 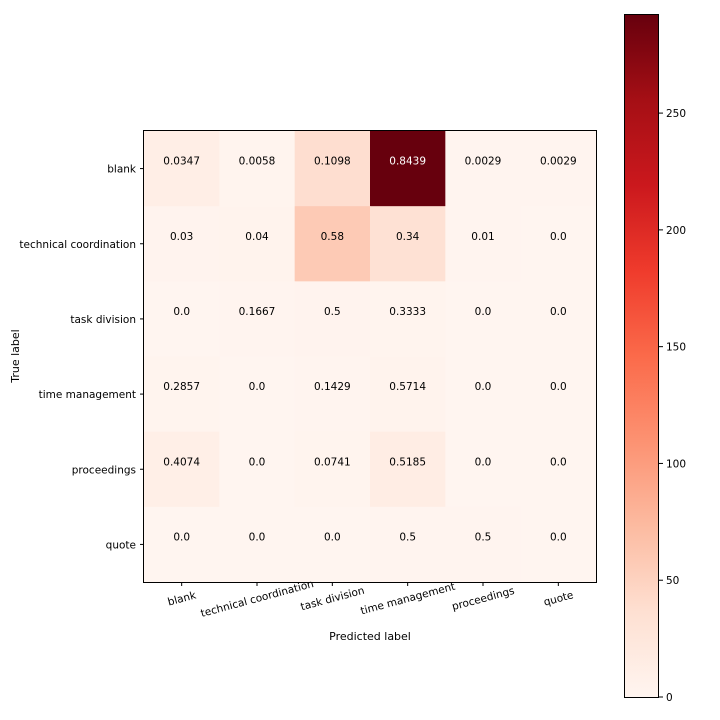 What do you see at coordinates (332, 387) in the screenshot?
I see `cell-value-label: 0.1429` at bounding box center [332, 387].